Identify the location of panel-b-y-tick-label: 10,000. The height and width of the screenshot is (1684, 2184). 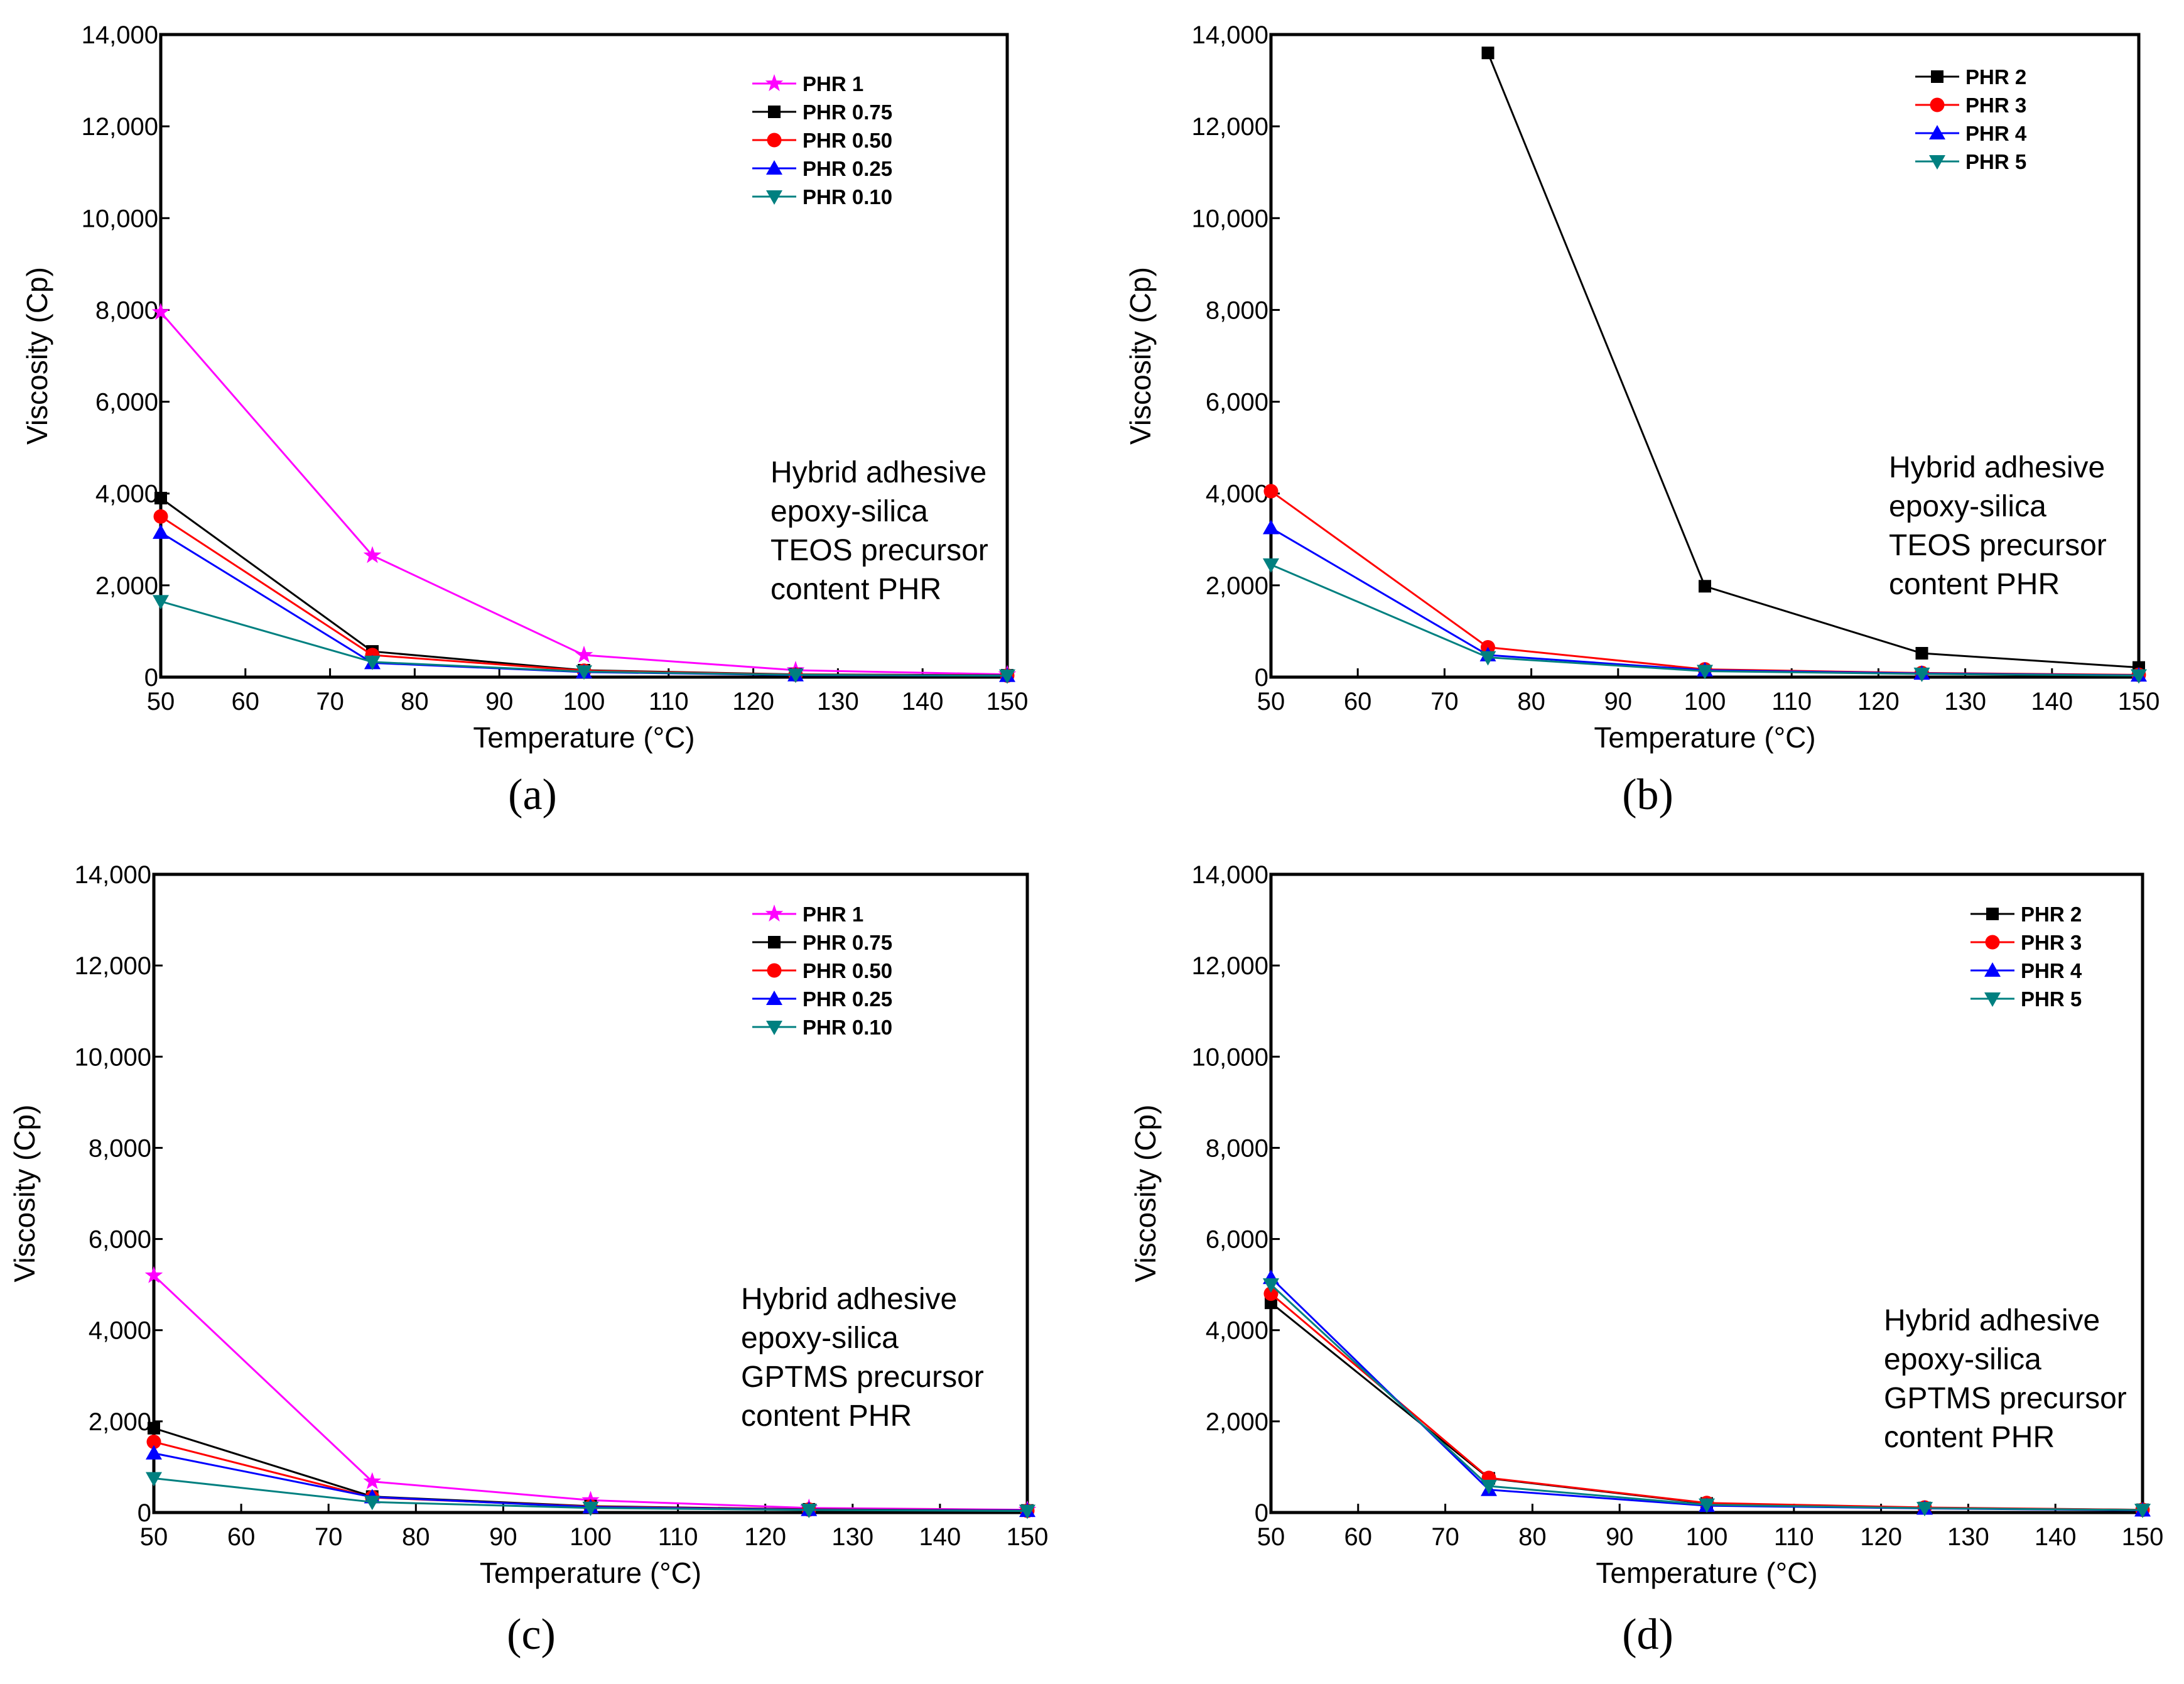
(1230, 218).